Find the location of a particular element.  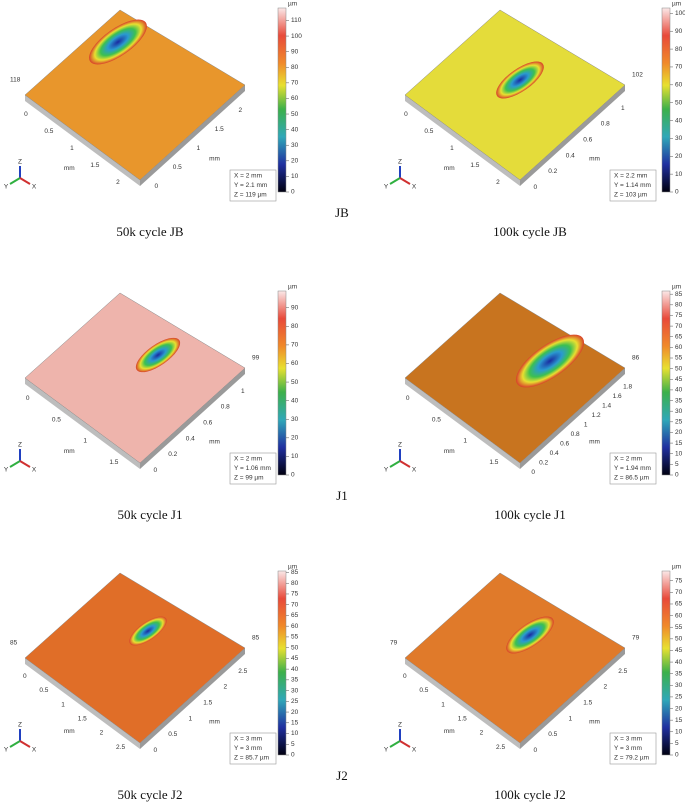

group-label: J2 is located at coordinates (342, 775).